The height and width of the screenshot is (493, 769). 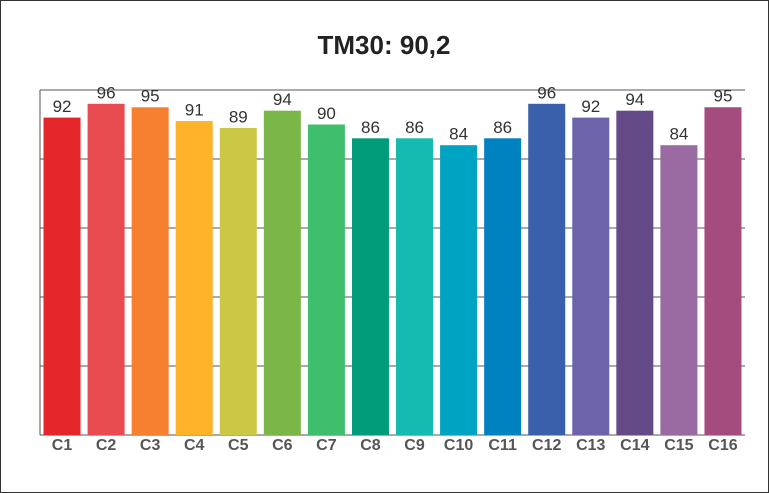 What do you see at coordinates (238, 445) in the screenshot?
I see `x-tick-label: C5` at bounding box center [238, 445].